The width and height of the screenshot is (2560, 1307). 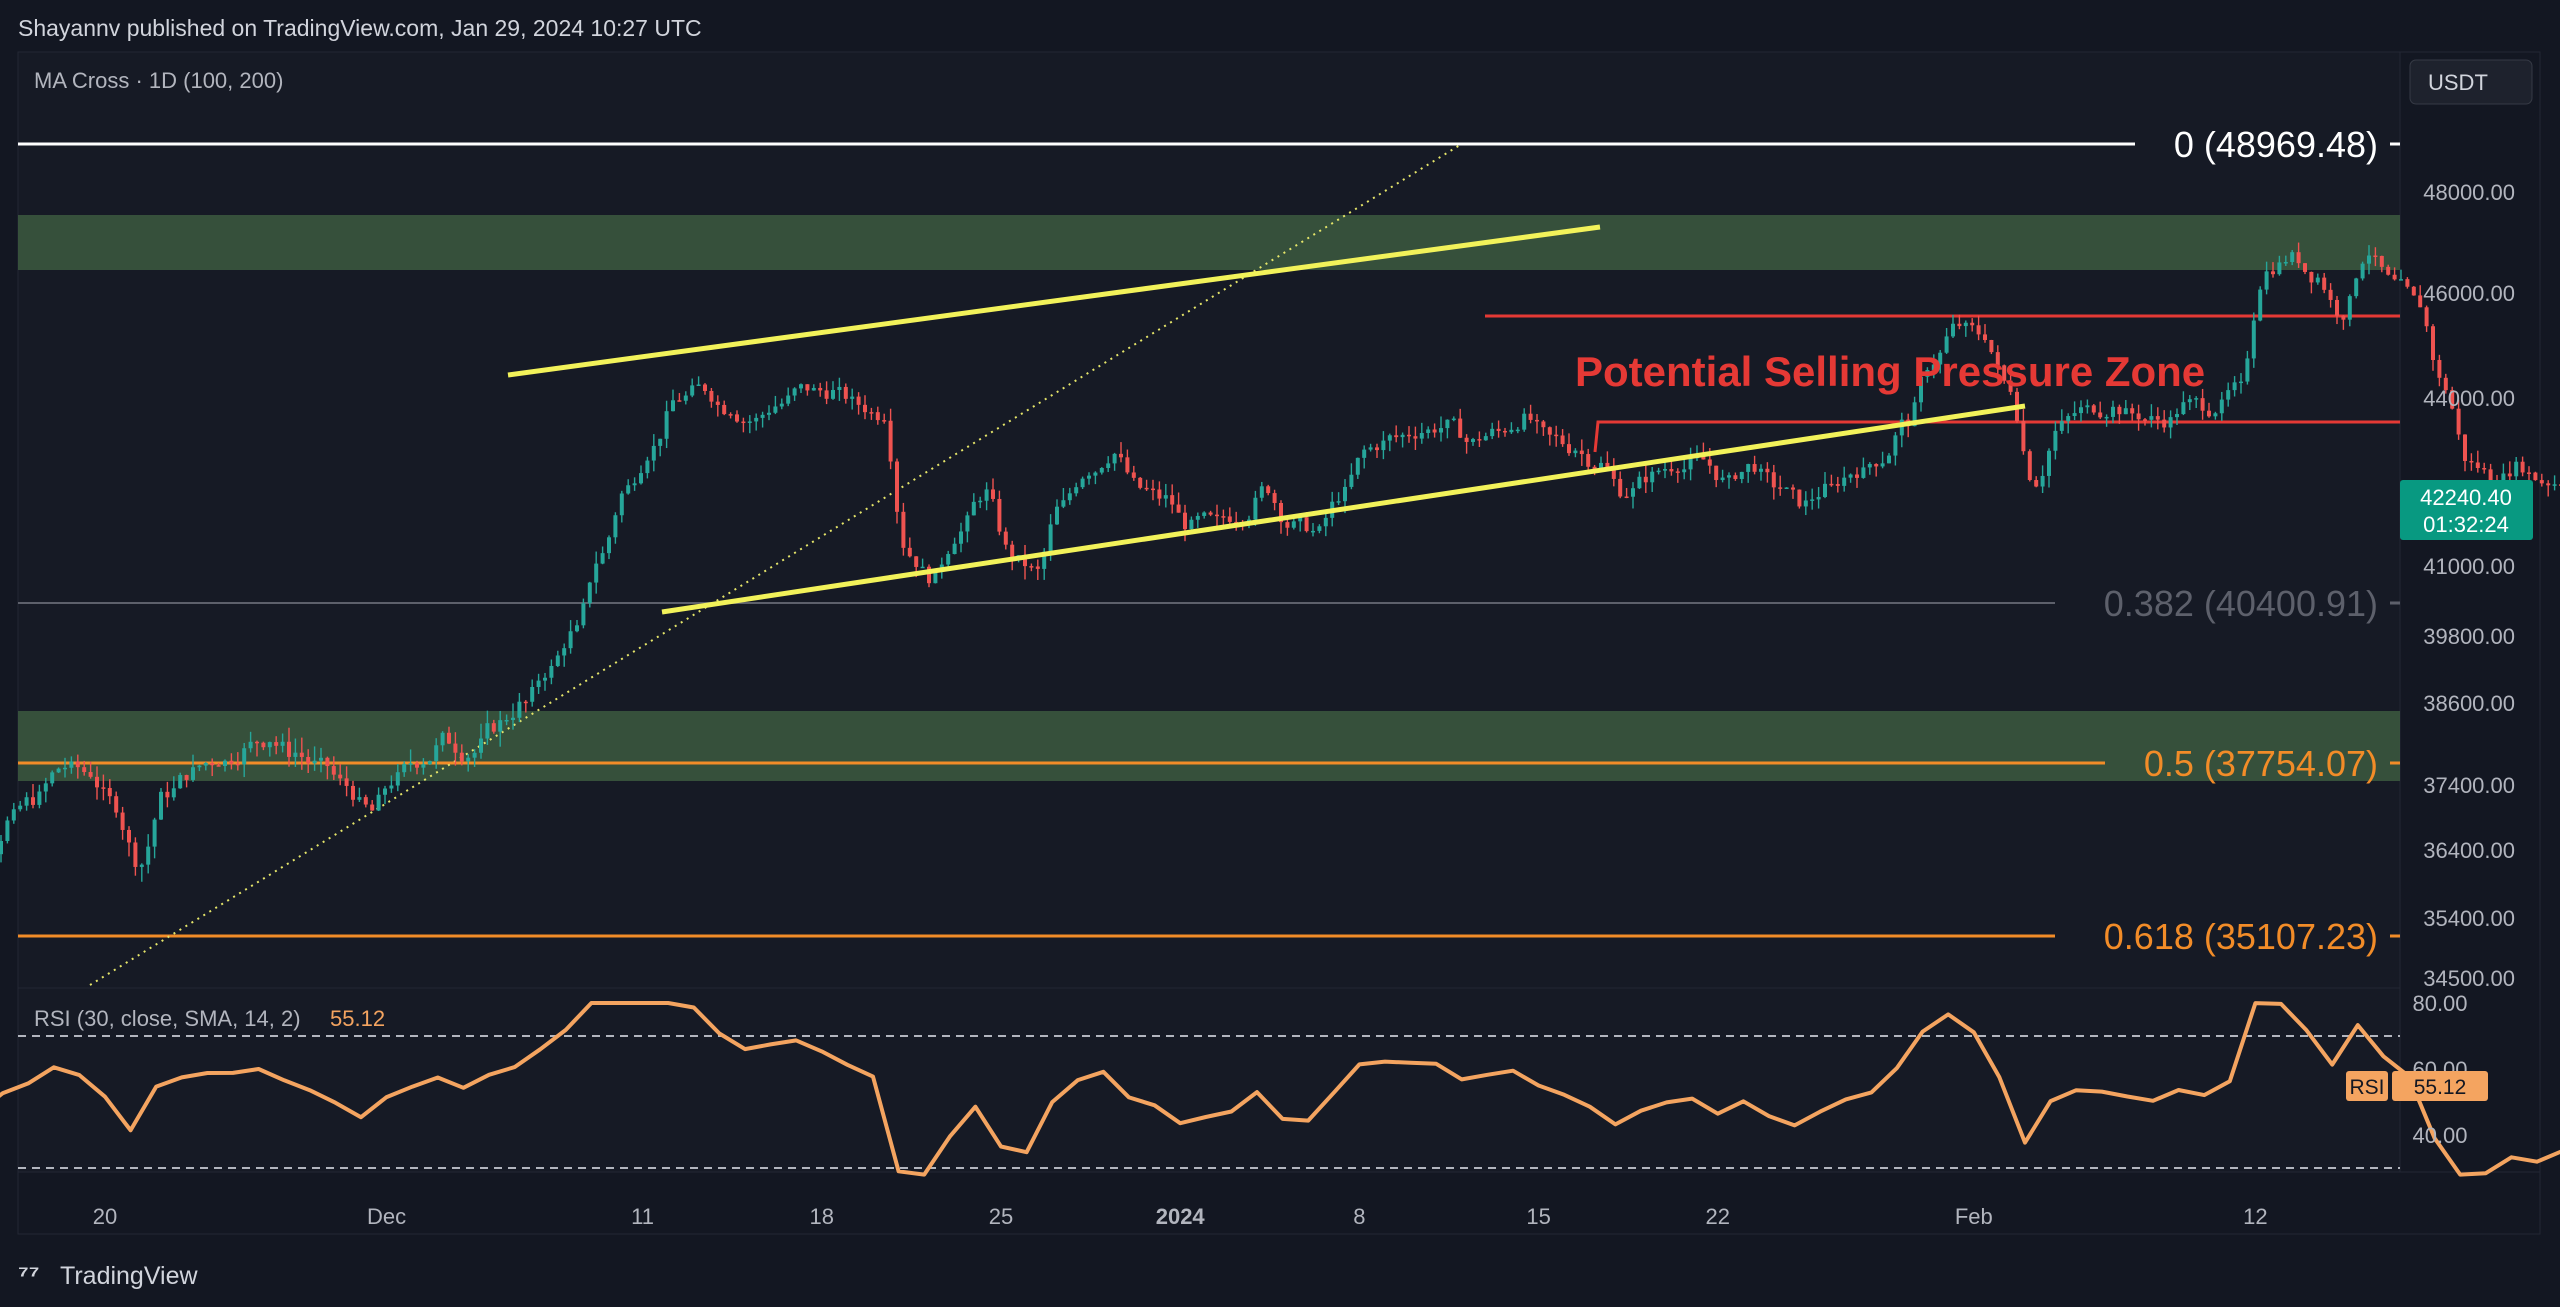 What do you see at coordinates (1054, 301) in the screenshot?
I see `channel-upper-line` at bounding box center [1054, 301].